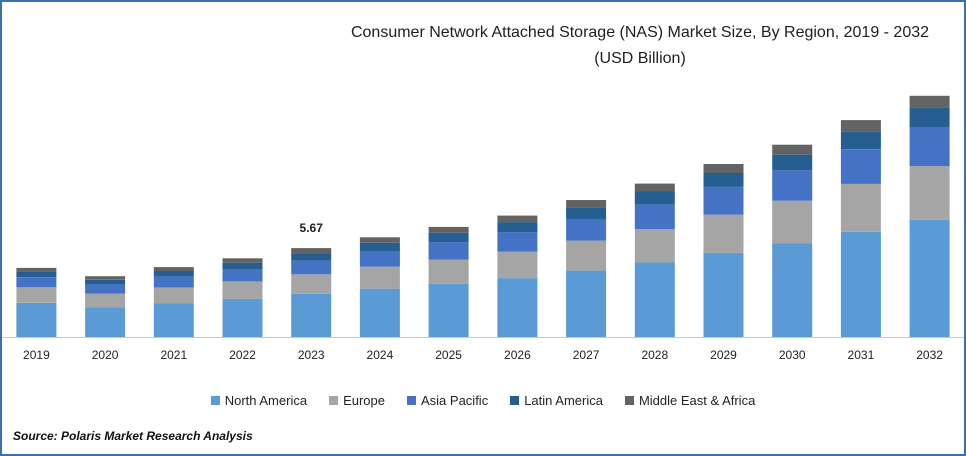  I want to click on legend-label: Asia Pacific, so click(455, 400).